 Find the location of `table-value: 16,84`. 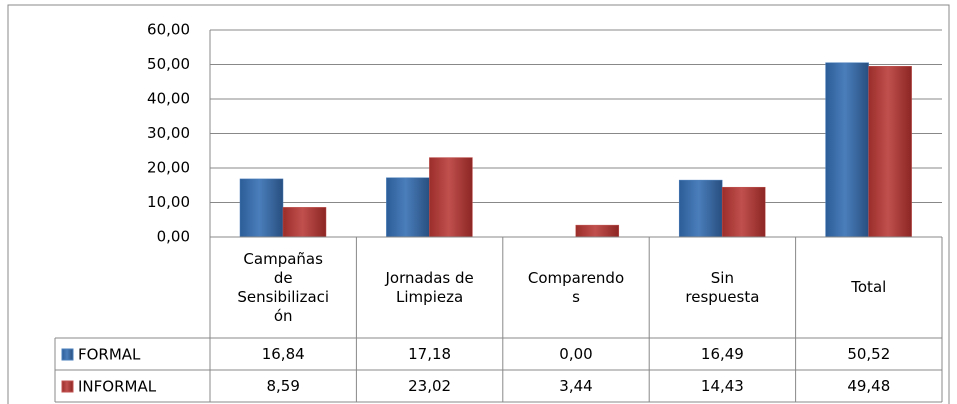

table-value: 16,84 is located at coordinates (283, 353).